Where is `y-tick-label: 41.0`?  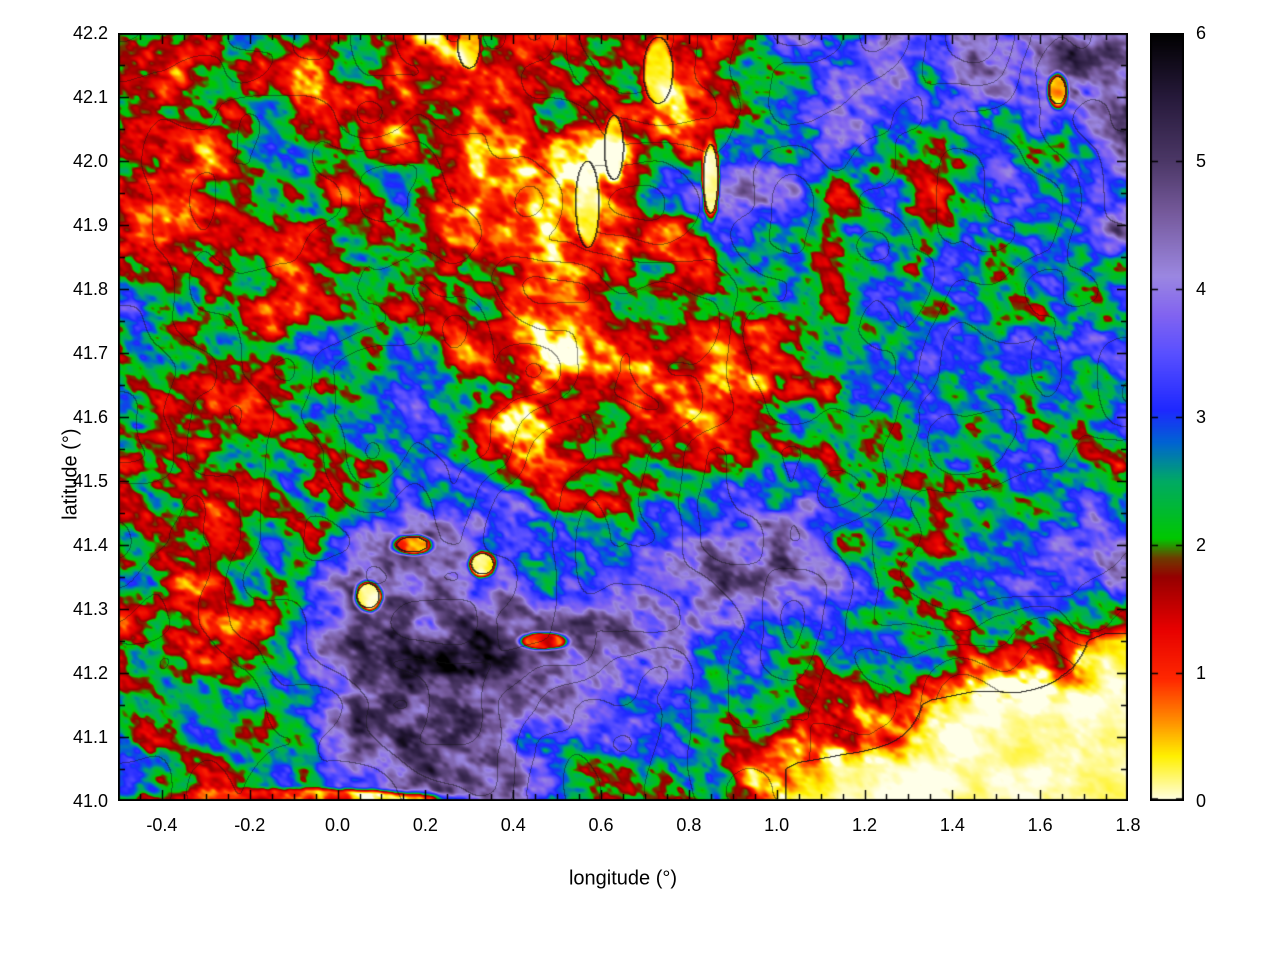
y-tick-label: 41.0 is located at coordinates (90, 801).